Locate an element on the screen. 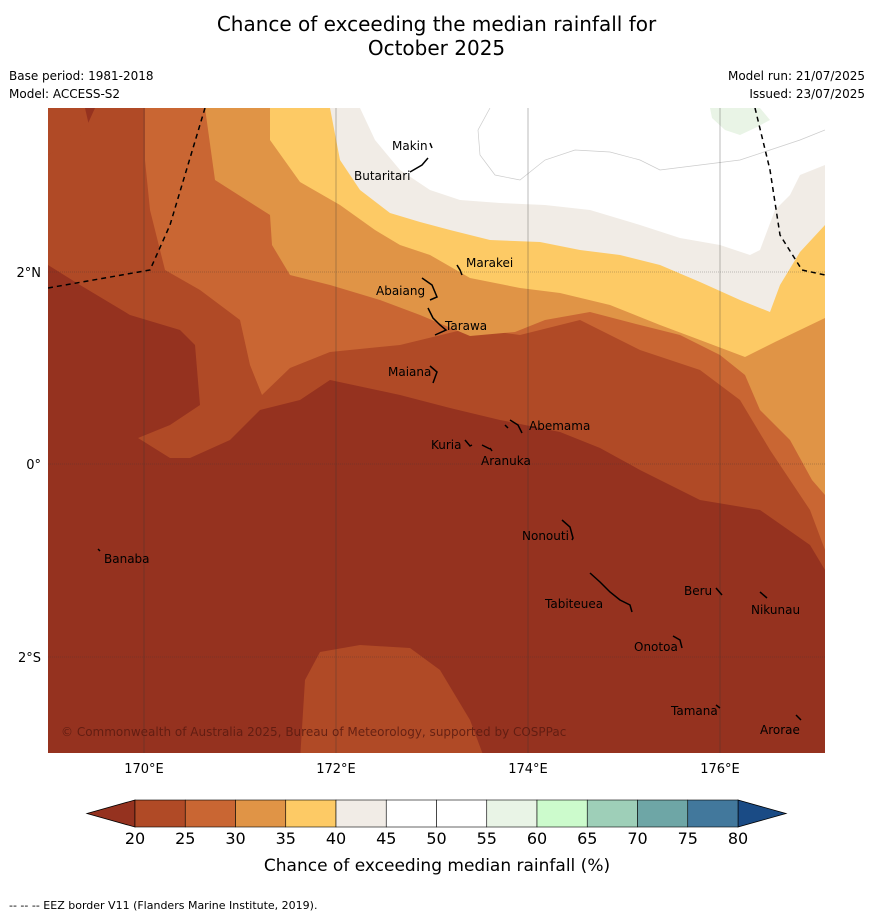  island-abaiang is located at coordinates (429, 289).